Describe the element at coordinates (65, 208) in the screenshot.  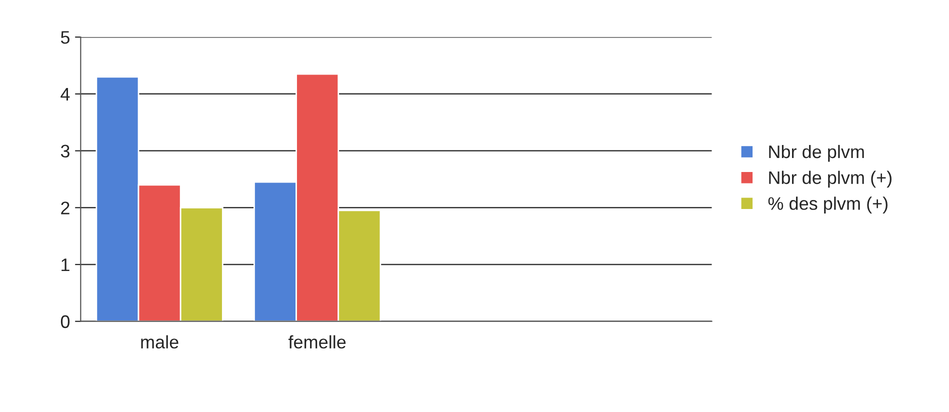
I see `y-tick-label: 2` at that location.